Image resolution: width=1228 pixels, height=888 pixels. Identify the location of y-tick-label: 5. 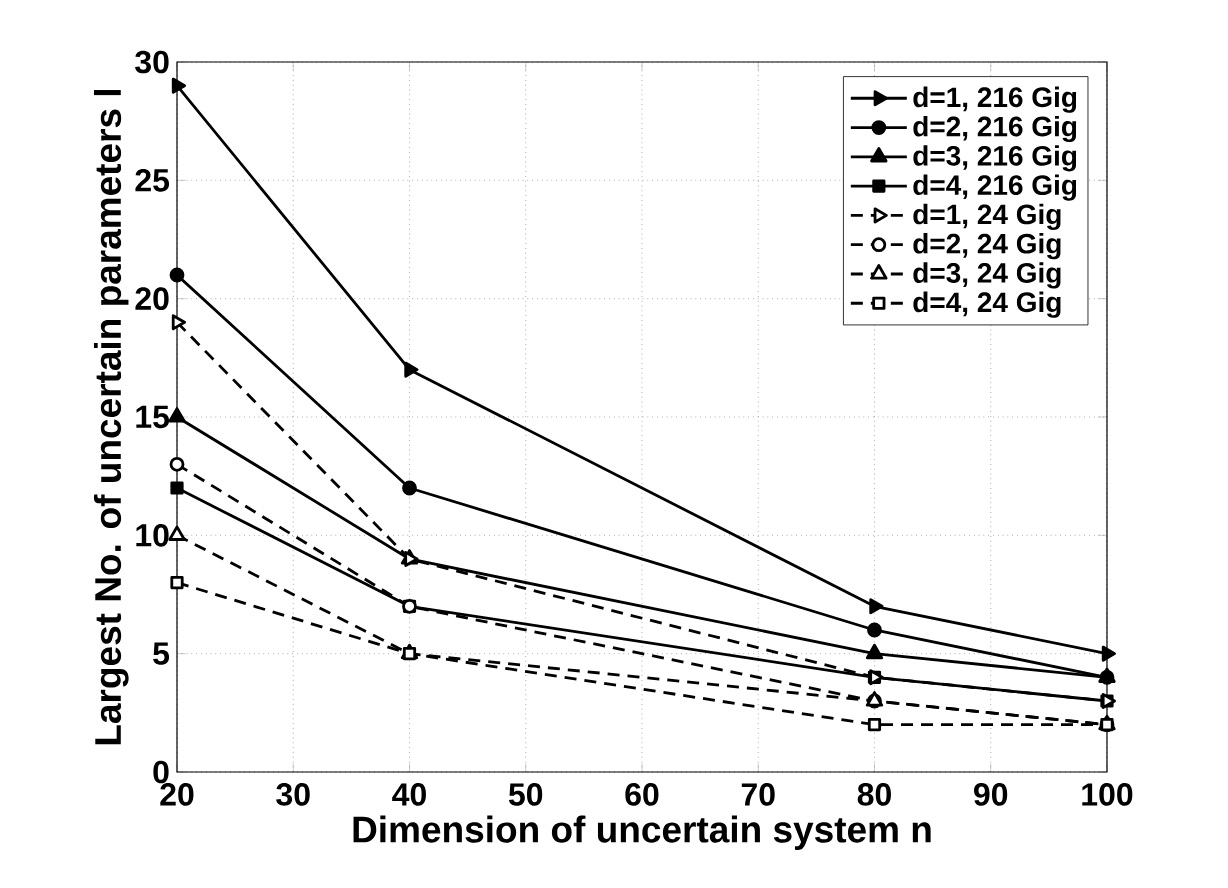
(161, 653).